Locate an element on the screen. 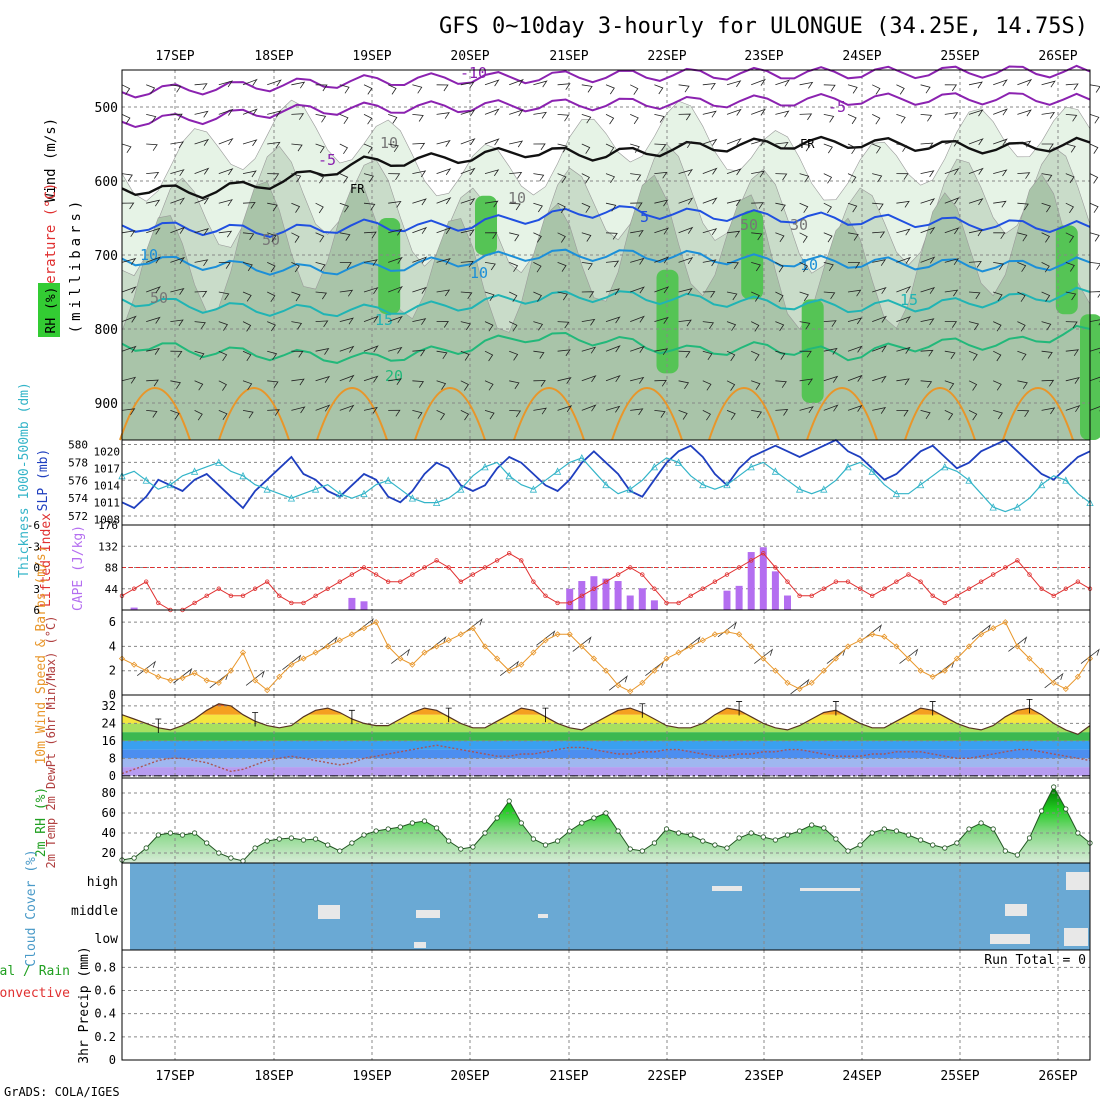 This screenshot has height=1104, width=1100. cape-bar is located at coordinates (739, 597).